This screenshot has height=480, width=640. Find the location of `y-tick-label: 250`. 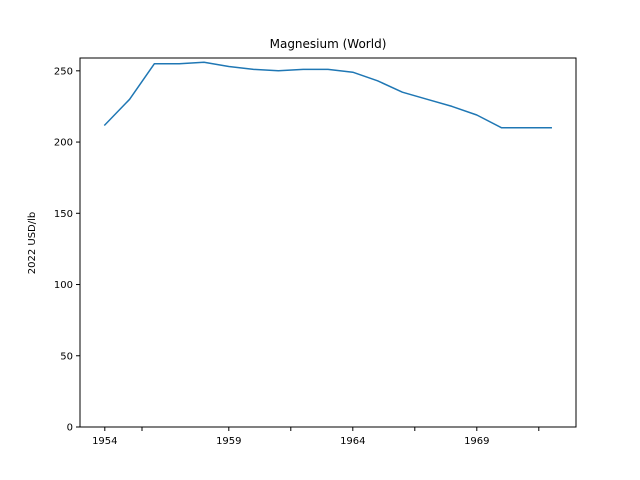

y-tick-label: 250 is located at coordinates (63, 71).